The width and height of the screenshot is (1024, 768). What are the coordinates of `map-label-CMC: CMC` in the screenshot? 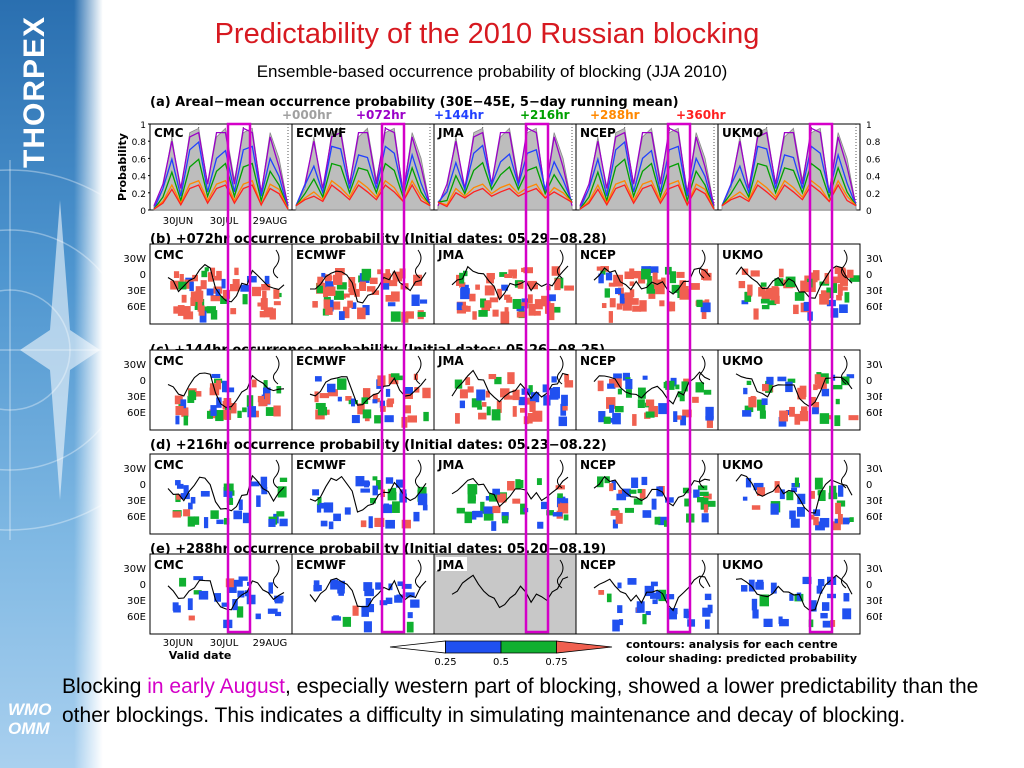 It's located at (169, 565).